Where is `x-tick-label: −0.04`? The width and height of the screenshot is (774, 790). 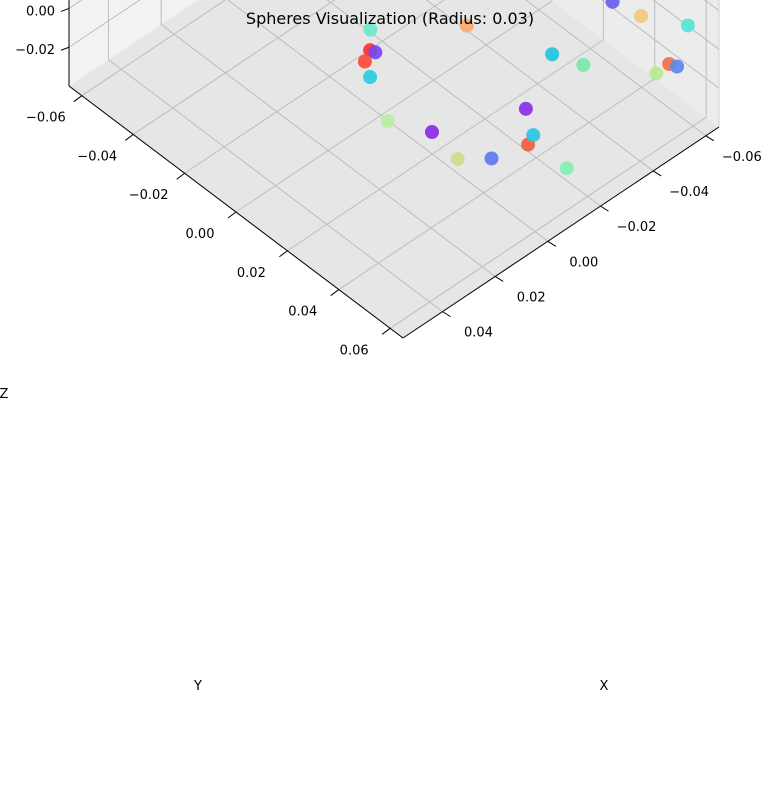 x-tick-label: −0.04 is located at coordinates (689, 192).